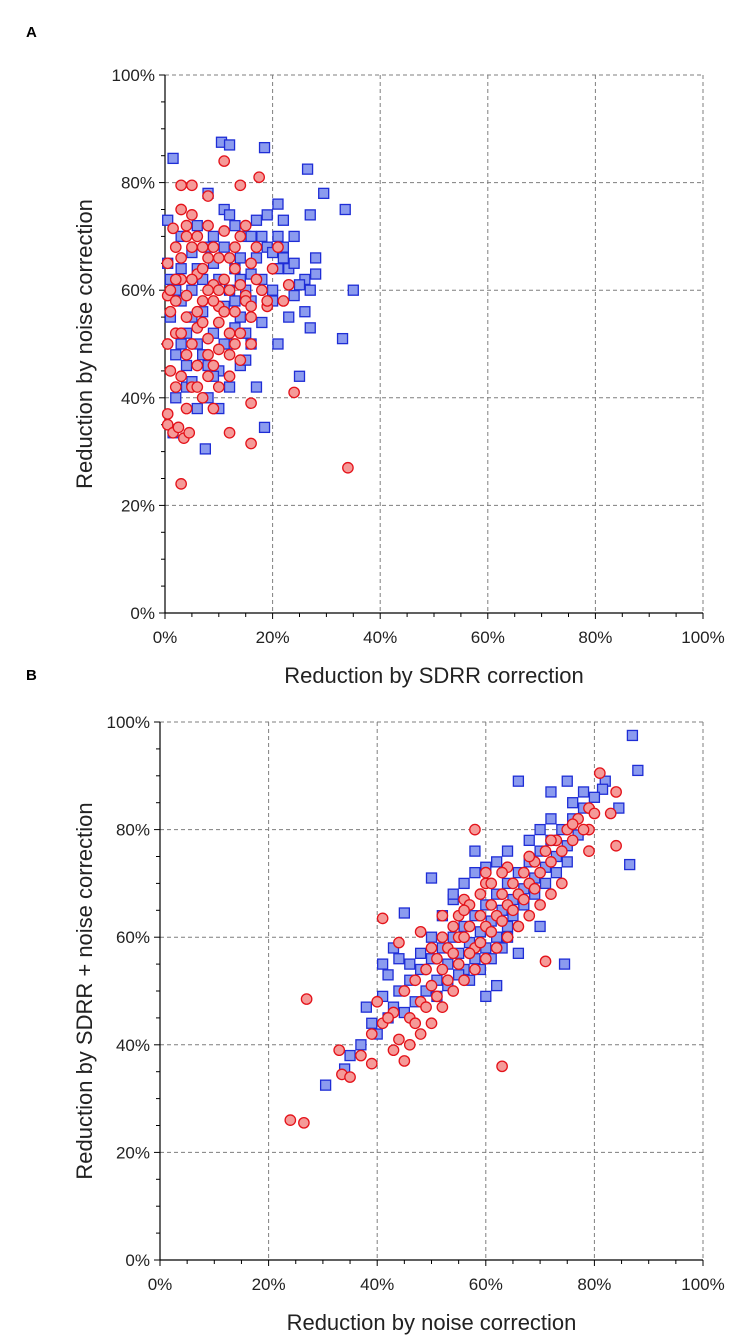  I want to click on panel-a-y-axis-title: Reduction by noise correction, so click(84, 344).